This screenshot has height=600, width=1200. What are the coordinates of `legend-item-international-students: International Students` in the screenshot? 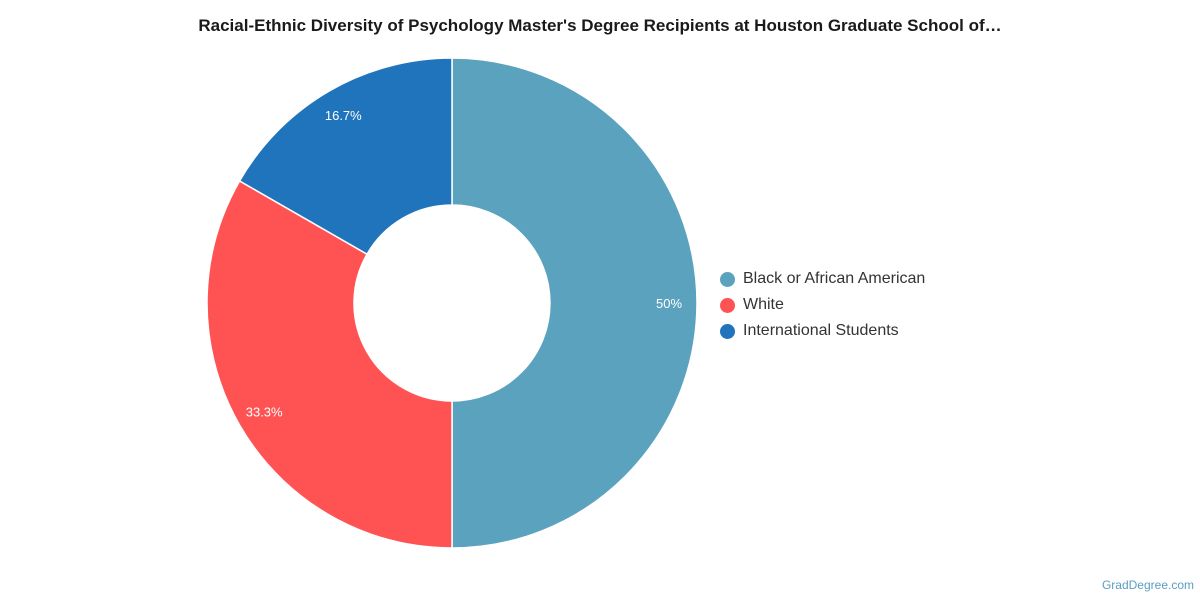 It's located at (822, 331).